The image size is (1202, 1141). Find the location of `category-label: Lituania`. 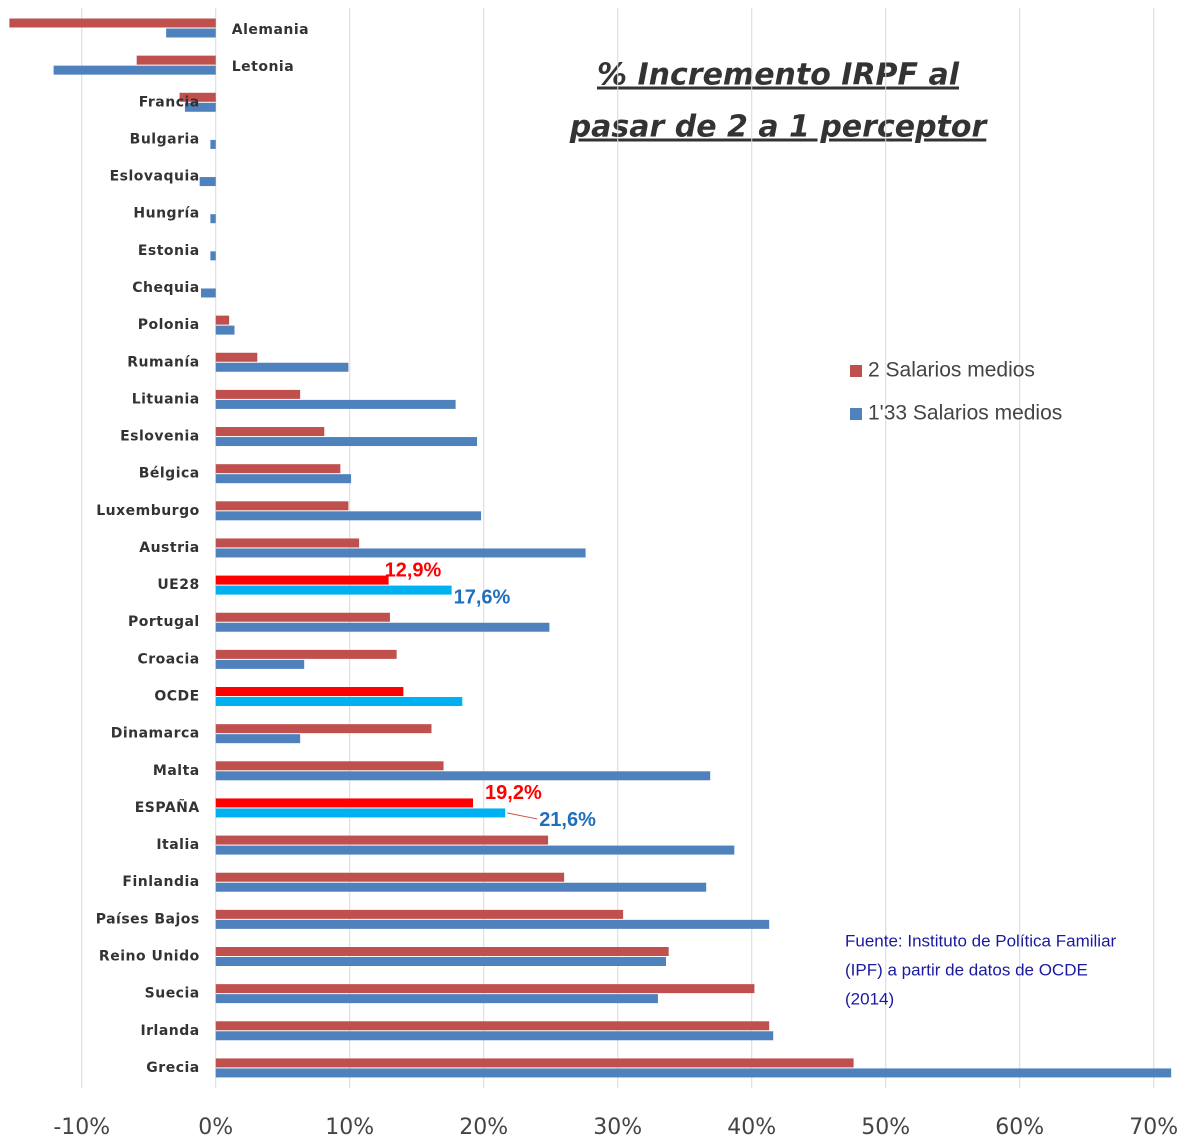

category-label: Lituania is located at coordinates (166, 399).